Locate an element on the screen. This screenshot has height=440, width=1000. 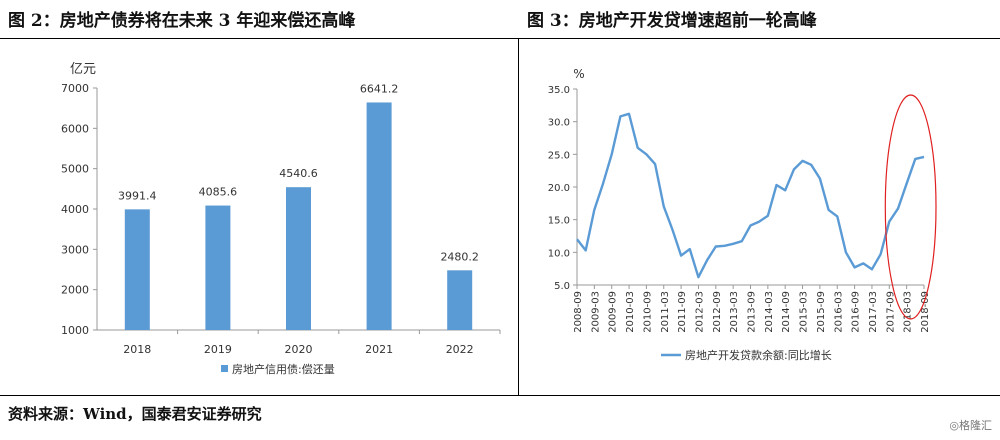
y-tick-label: 6000 is located at coordinates (75, 128).